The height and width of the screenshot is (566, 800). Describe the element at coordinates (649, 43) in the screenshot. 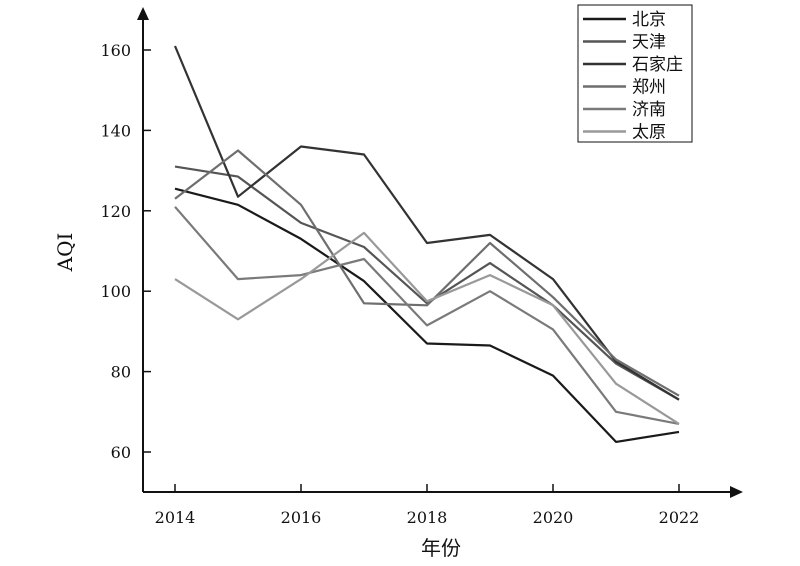

I see `legend-label: 天津` at that location.